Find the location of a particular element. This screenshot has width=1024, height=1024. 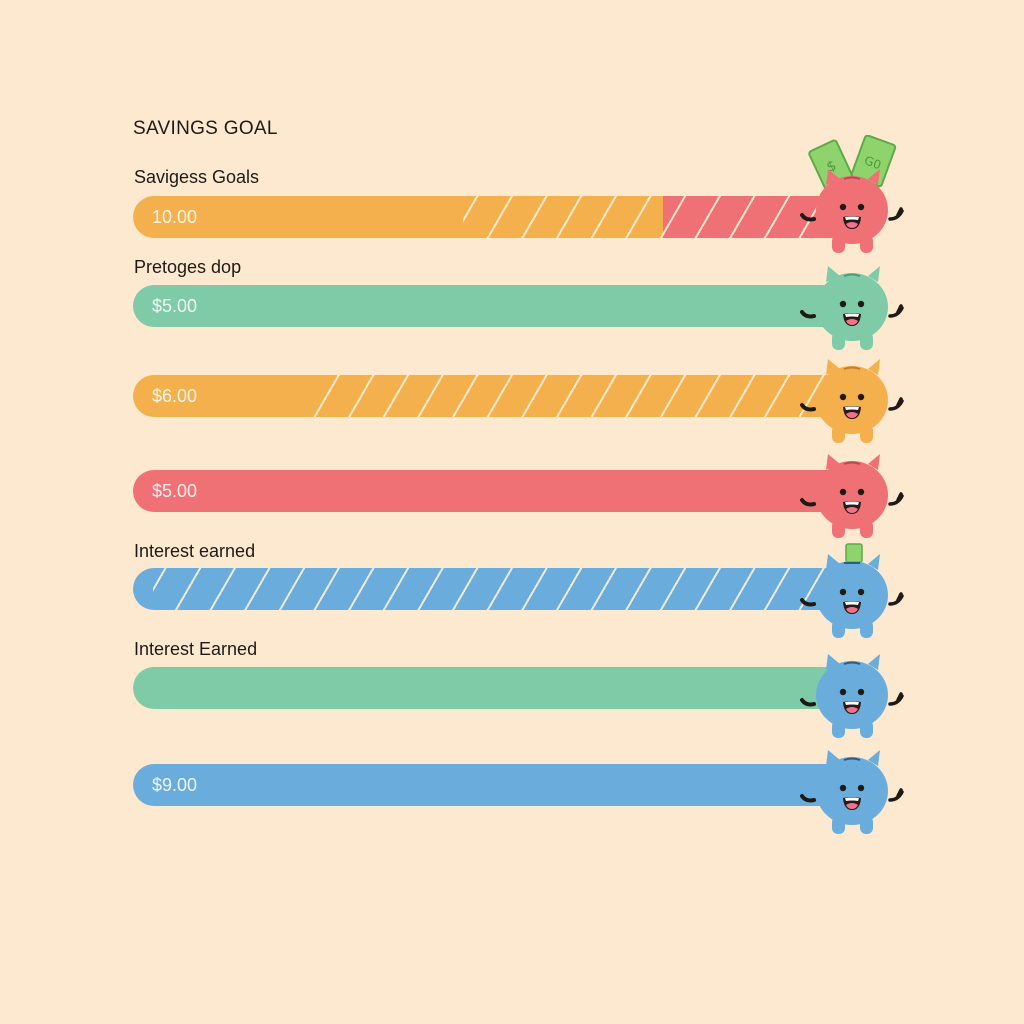

red-piggy-bank-icon is located at coordinates (852, 496).